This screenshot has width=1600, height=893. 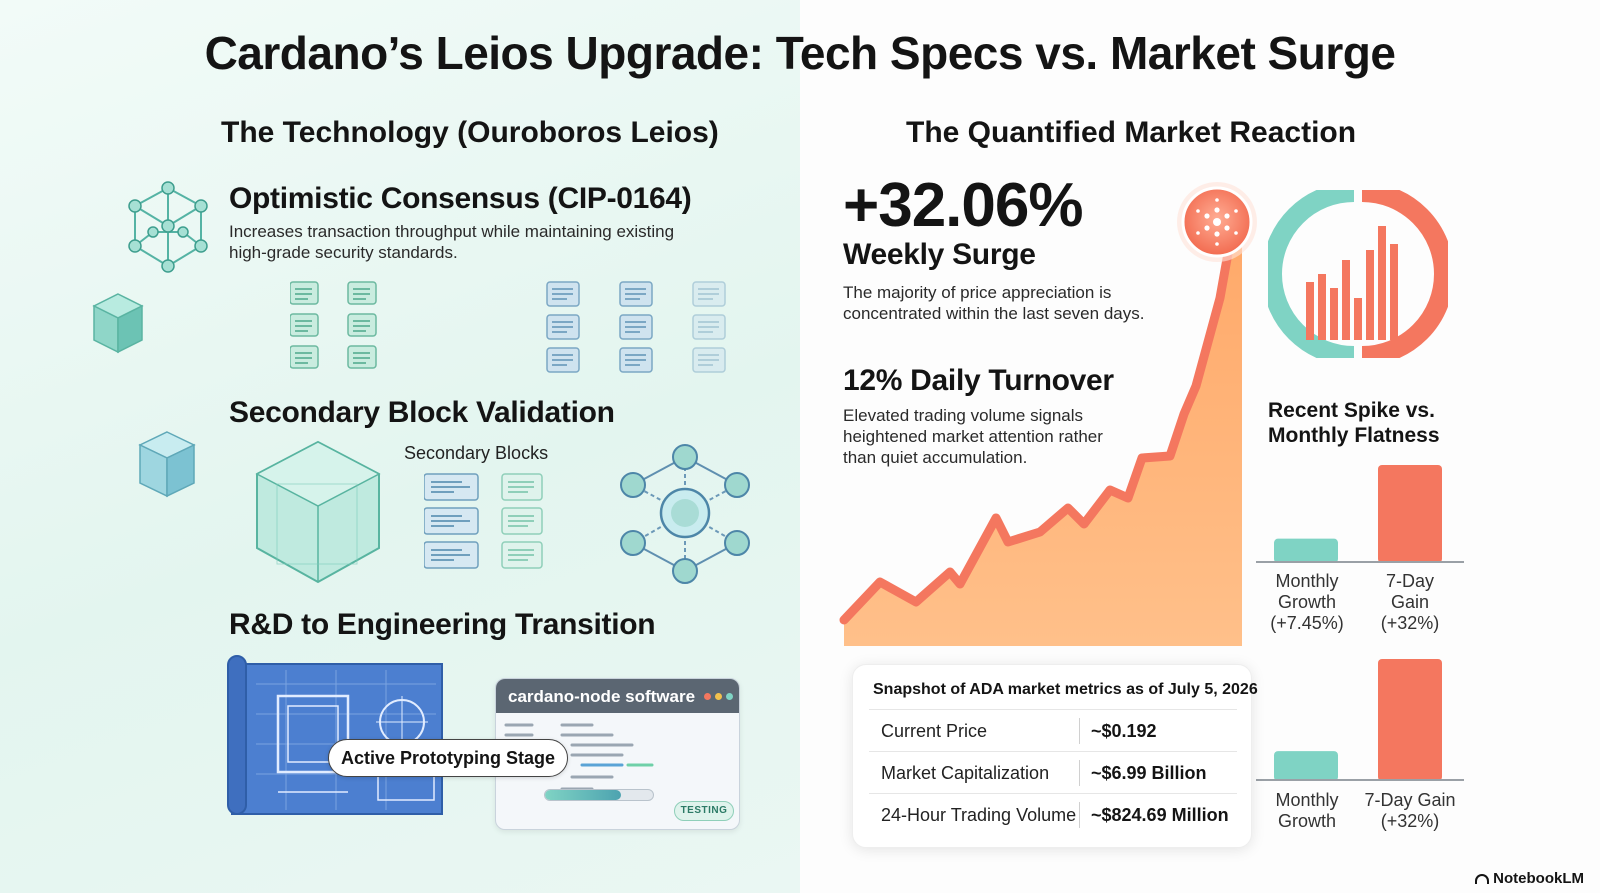 What do you see at coordinates (579, 757) in the screenshot?
I see `code-lines-graphic` at bounding box center [579, 757].